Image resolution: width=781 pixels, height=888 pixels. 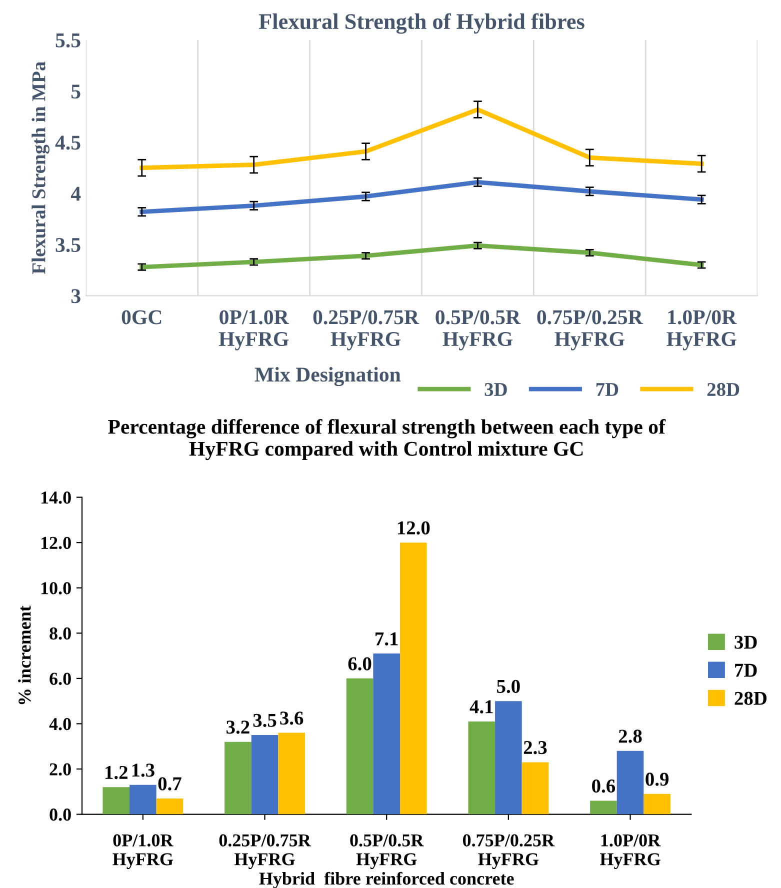 I want to click on y-tick-label: 5.5, so click(x=68, y=41).